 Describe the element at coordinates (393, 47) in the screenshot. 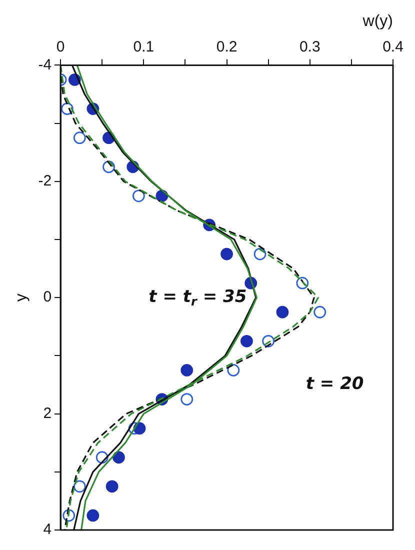

I see `x-tick-label: 0.4` at that location.